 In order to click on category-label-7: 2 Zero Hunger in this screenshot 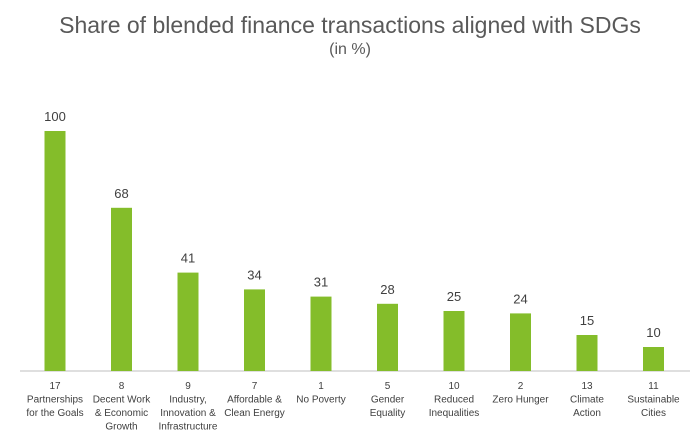, I will do `click(520, 393)`.